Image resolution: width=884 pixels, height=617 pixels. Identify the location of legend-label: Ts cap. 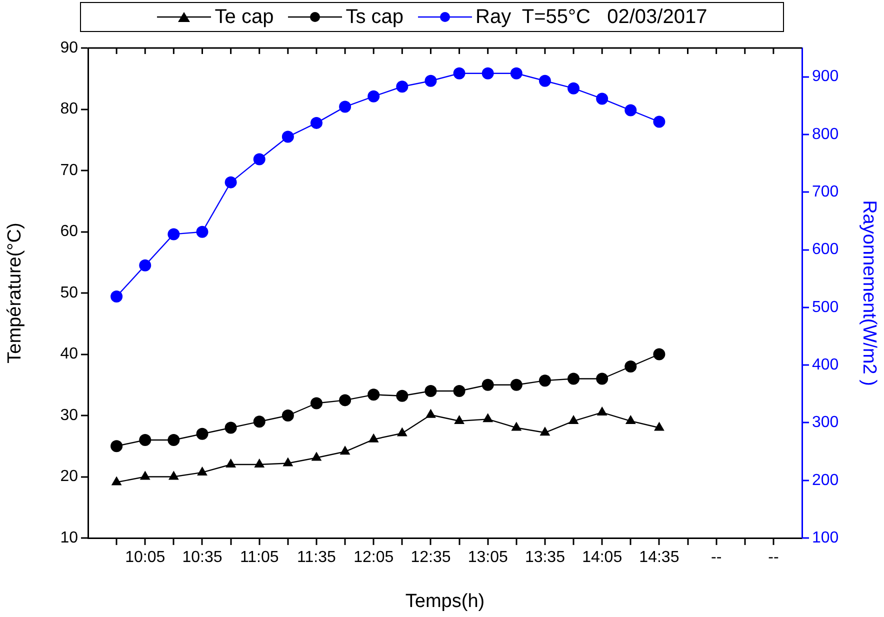
(375, 17).